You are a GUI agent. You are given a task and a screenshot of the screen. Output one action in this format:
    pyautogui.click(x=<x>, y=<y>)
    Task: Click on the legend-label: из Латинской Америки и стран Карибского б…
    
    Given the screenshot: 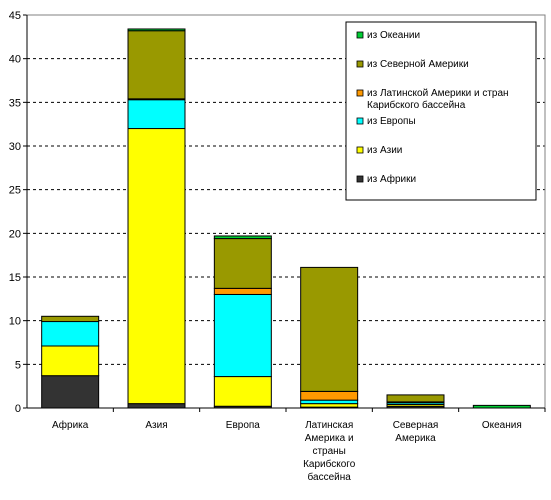 What is the action you would take?
    pyautogui.click(x=438, y=99)
    